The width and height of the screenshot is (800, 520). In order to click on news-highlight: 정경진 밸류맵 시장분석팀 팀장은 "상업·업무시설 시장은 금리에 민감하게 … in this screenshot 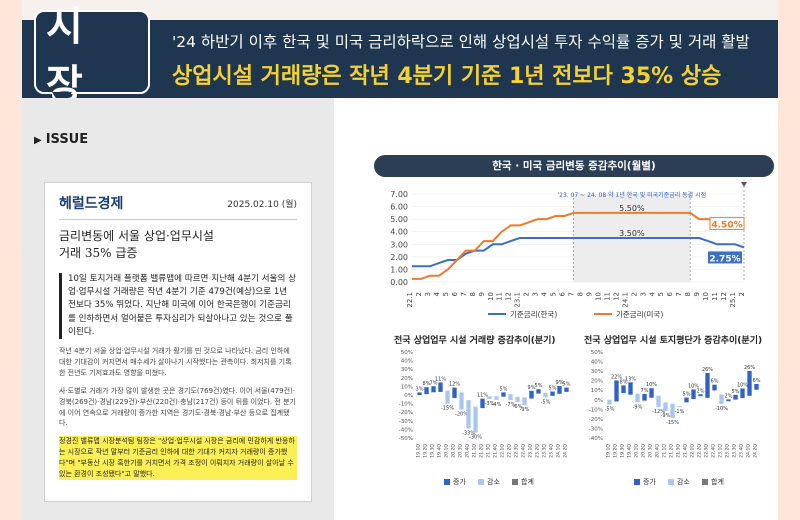, I will do `click(178, 458)`.